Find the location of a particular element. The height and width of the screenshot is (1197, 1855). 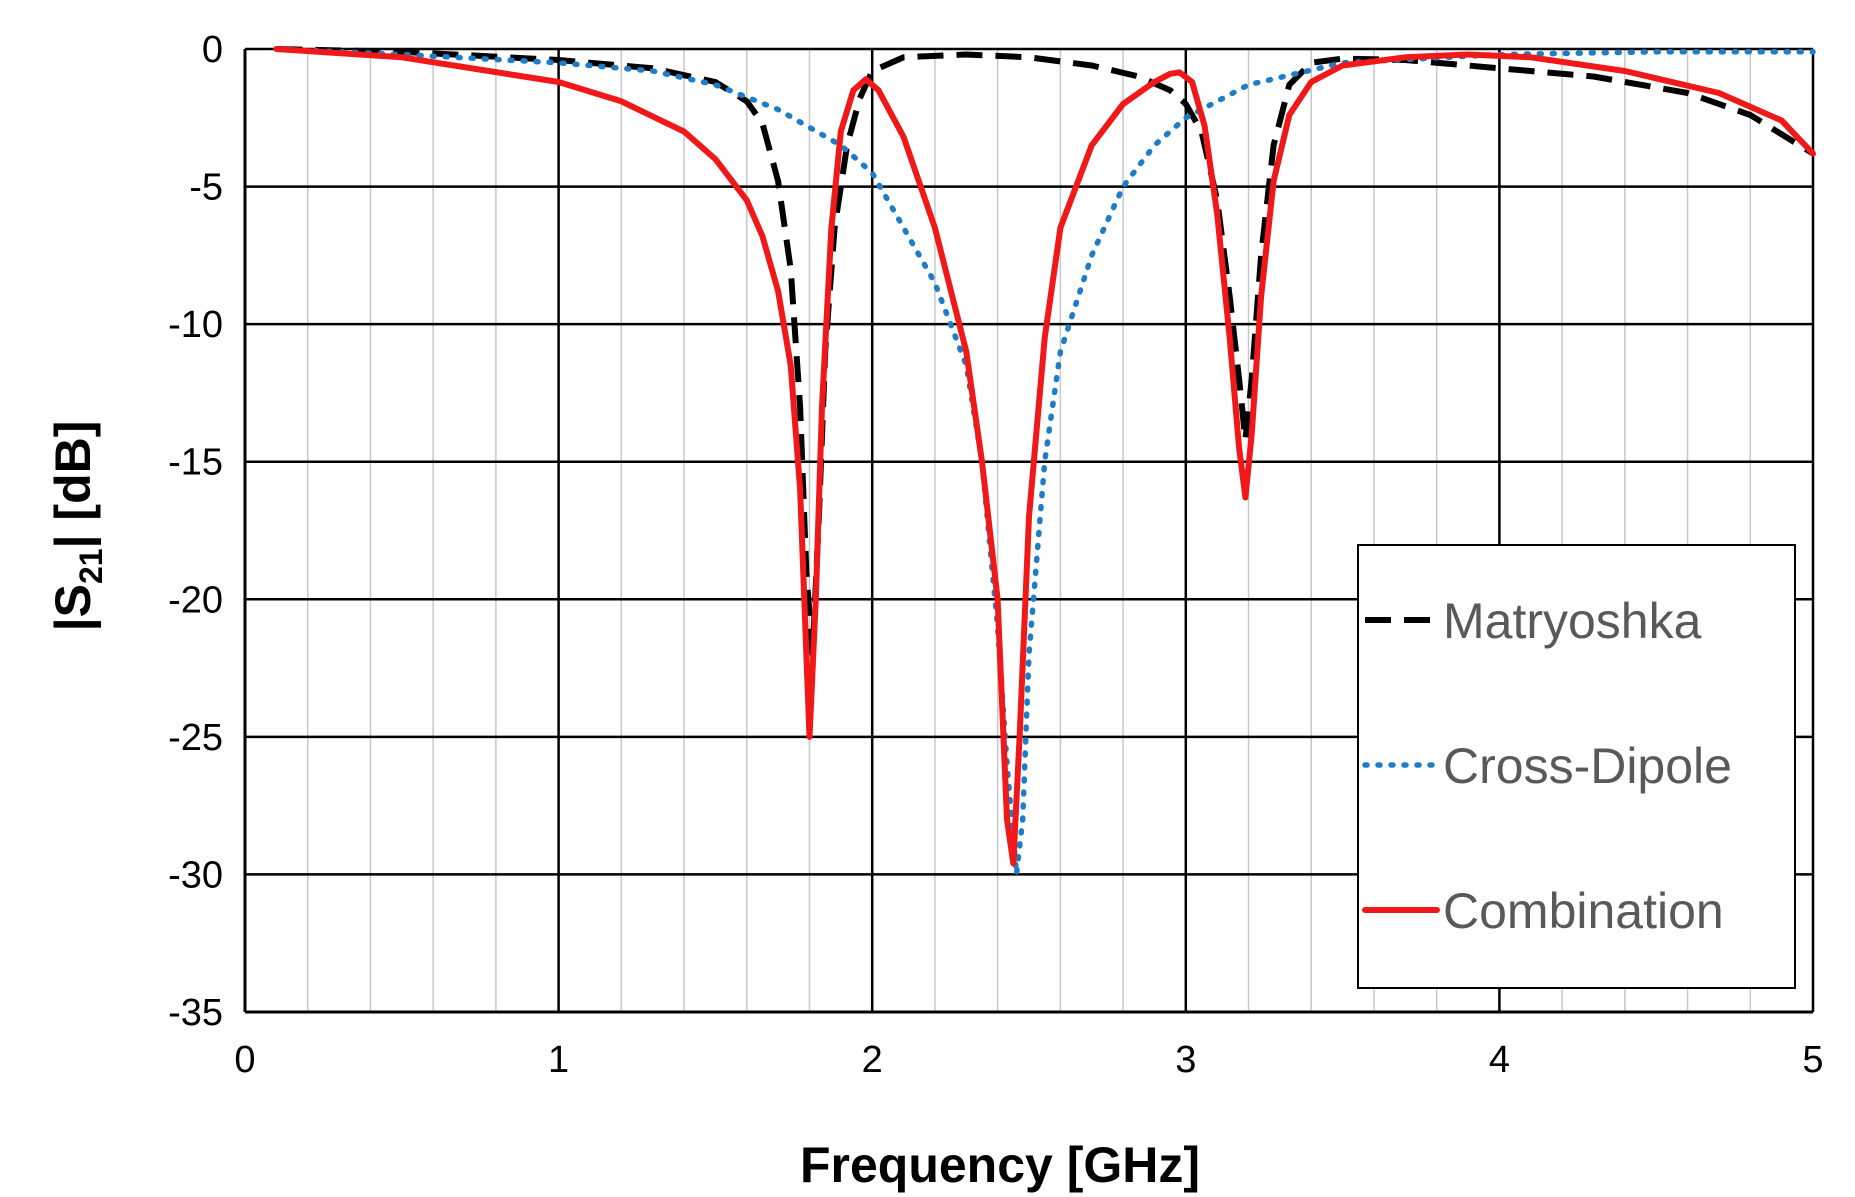

x-tick-label: 4 is located at coordinates (1499, 1060).